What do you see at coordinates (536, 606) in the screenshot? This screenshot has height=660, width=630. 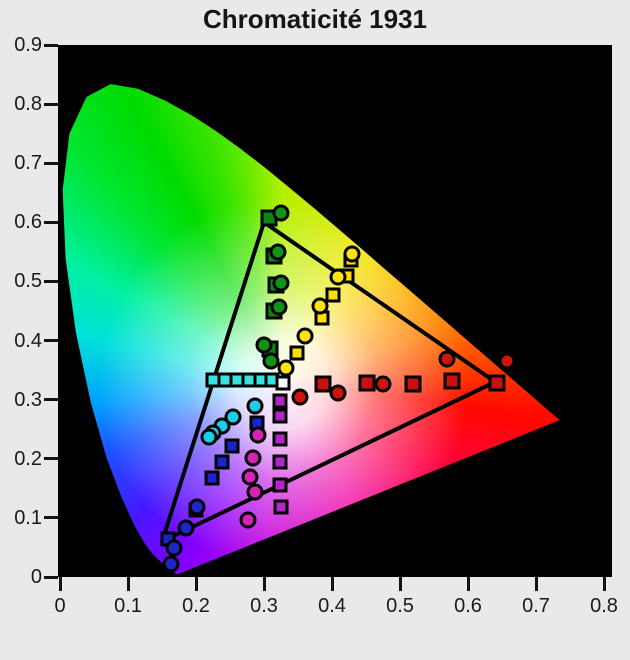 I see `x-axis-label: 0.7` at bounding box center [536, 606].